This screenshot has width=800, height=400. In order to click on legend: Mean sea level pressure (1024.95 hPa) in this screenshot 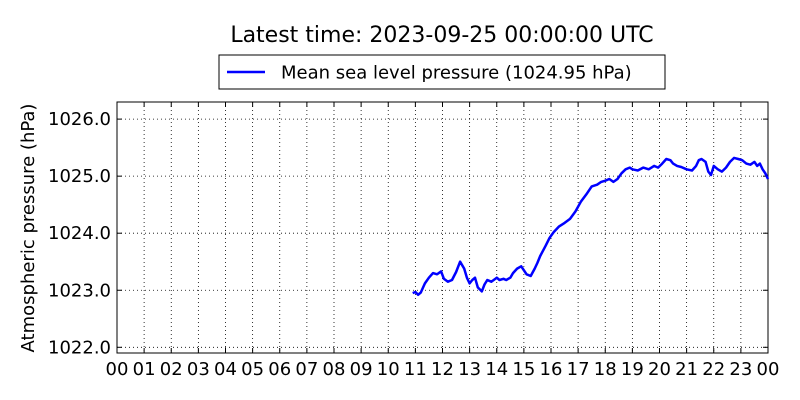, I will do `click(442, 72)`.